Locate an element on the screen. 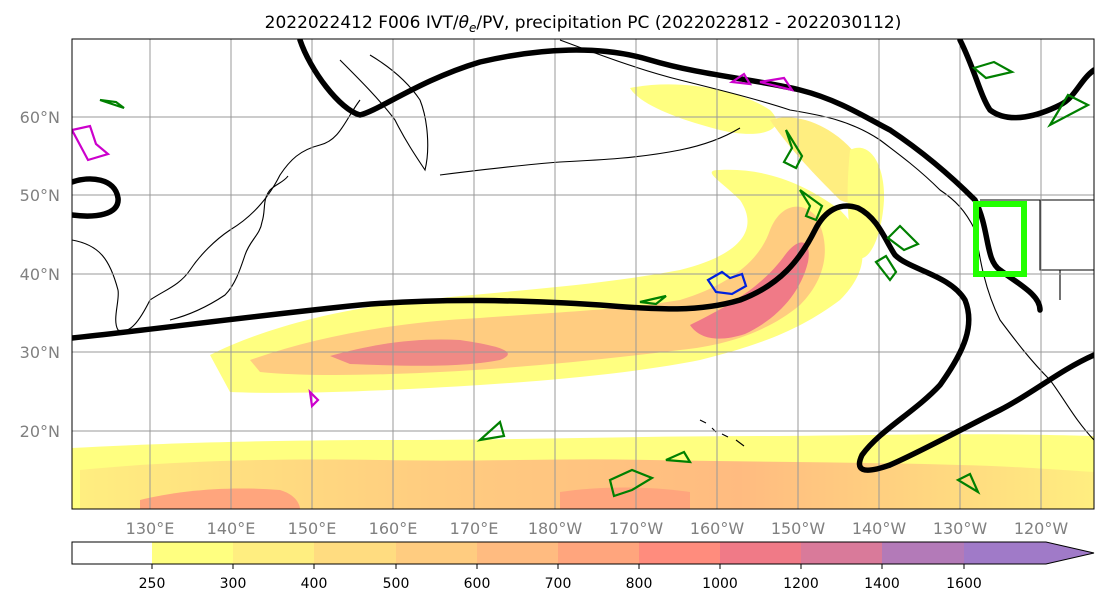 This screenshot has height=603, width=1105. colorbar-tick-label: 1600 is located at coordinates (964, 584).